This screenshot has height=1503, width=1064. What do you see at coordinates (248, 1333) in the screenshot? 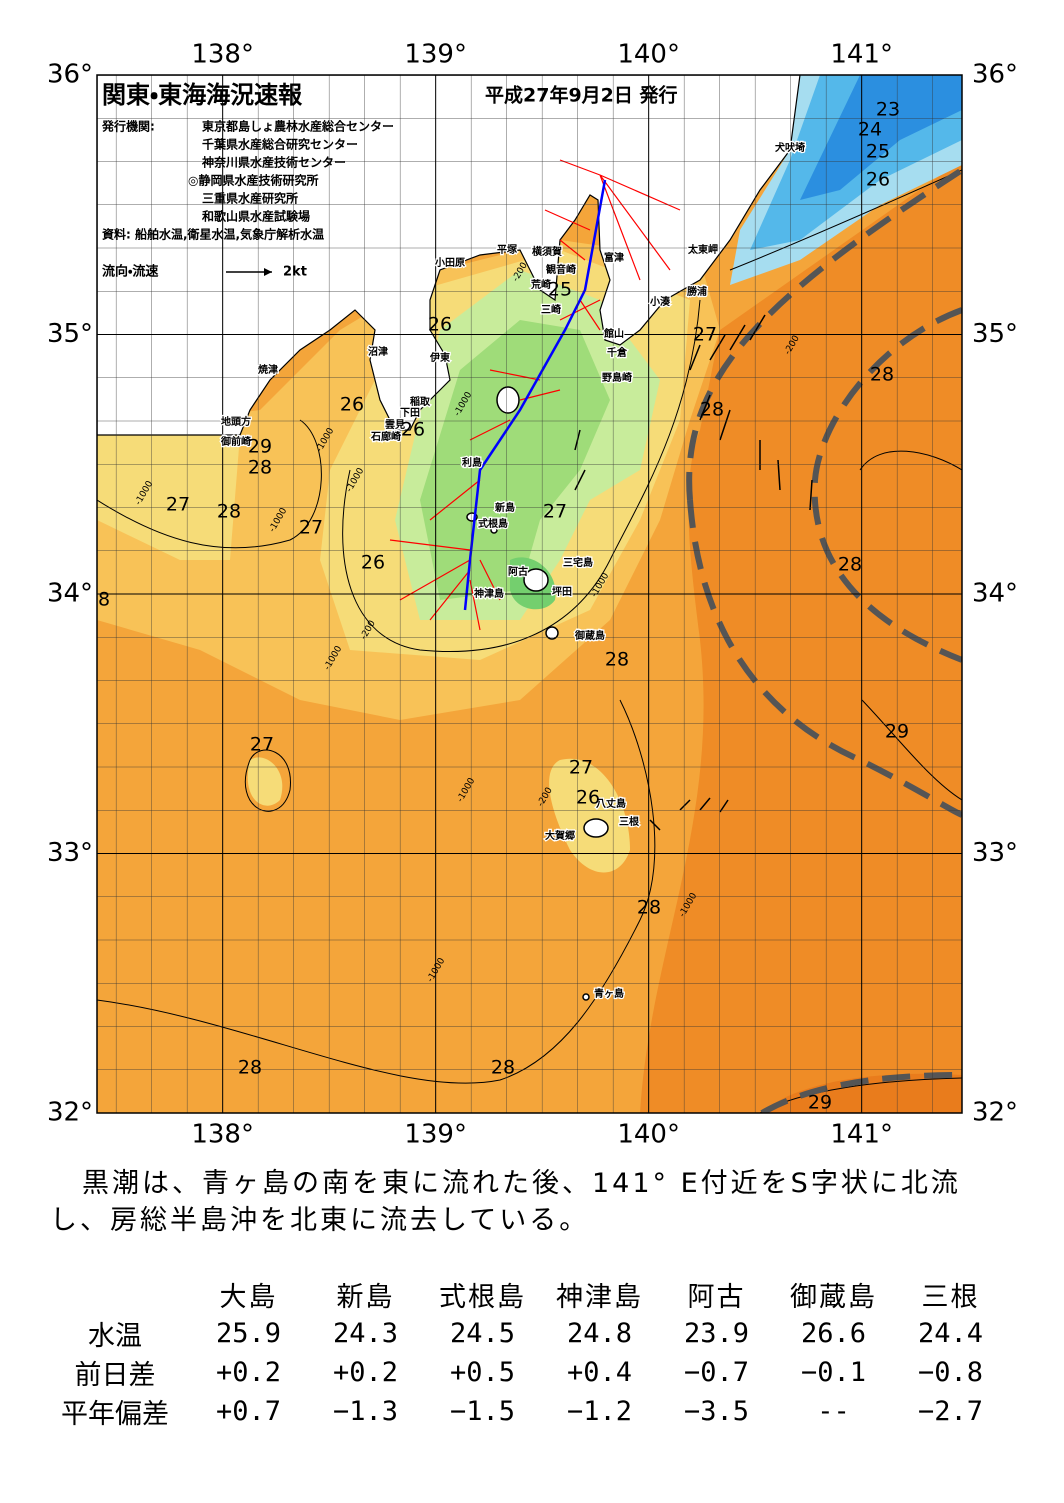
I see `cell: 25.9` at bounding box center [248, 1333].